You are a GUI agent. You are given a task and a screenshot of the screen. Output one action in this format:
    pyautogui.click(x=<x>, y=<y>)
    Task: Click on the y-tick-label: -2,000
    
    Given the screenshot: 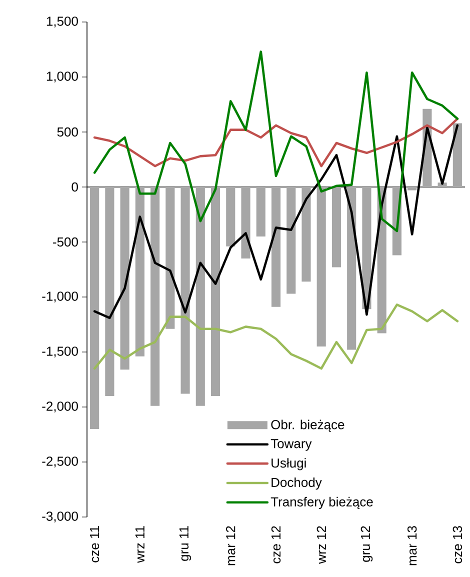 What is the action you would take?
    pyautogui.click(x=60, y=407)
    